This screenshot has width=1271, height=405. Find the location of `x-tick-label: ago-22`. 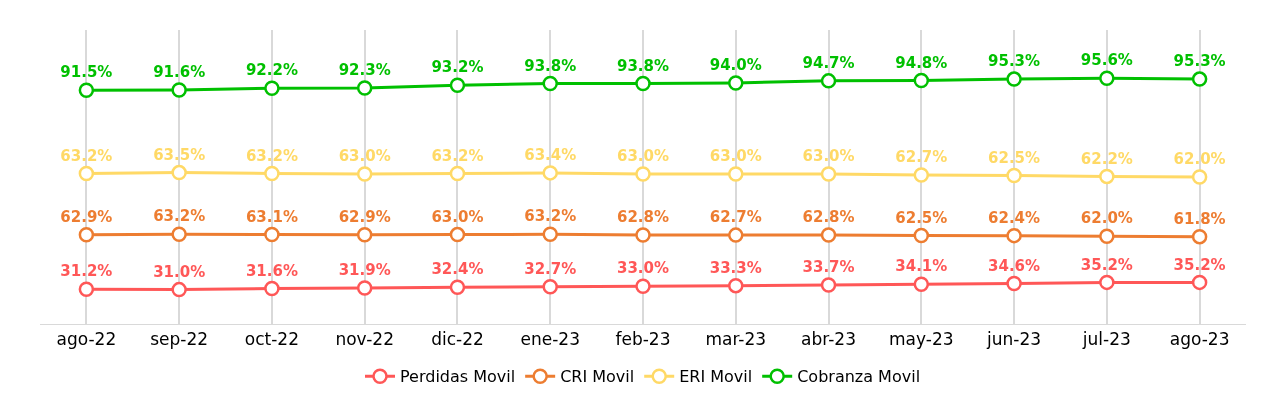

x-tick-label: ago-22 is located at coordinates (86, 339).